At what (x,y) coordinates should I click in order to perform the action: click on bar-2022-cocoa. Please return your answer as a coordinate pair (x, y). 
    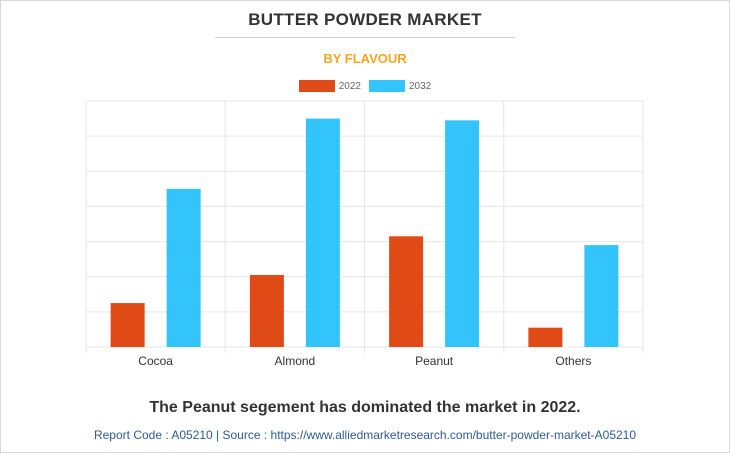
    Looking at the image, I should click on (127, 325).